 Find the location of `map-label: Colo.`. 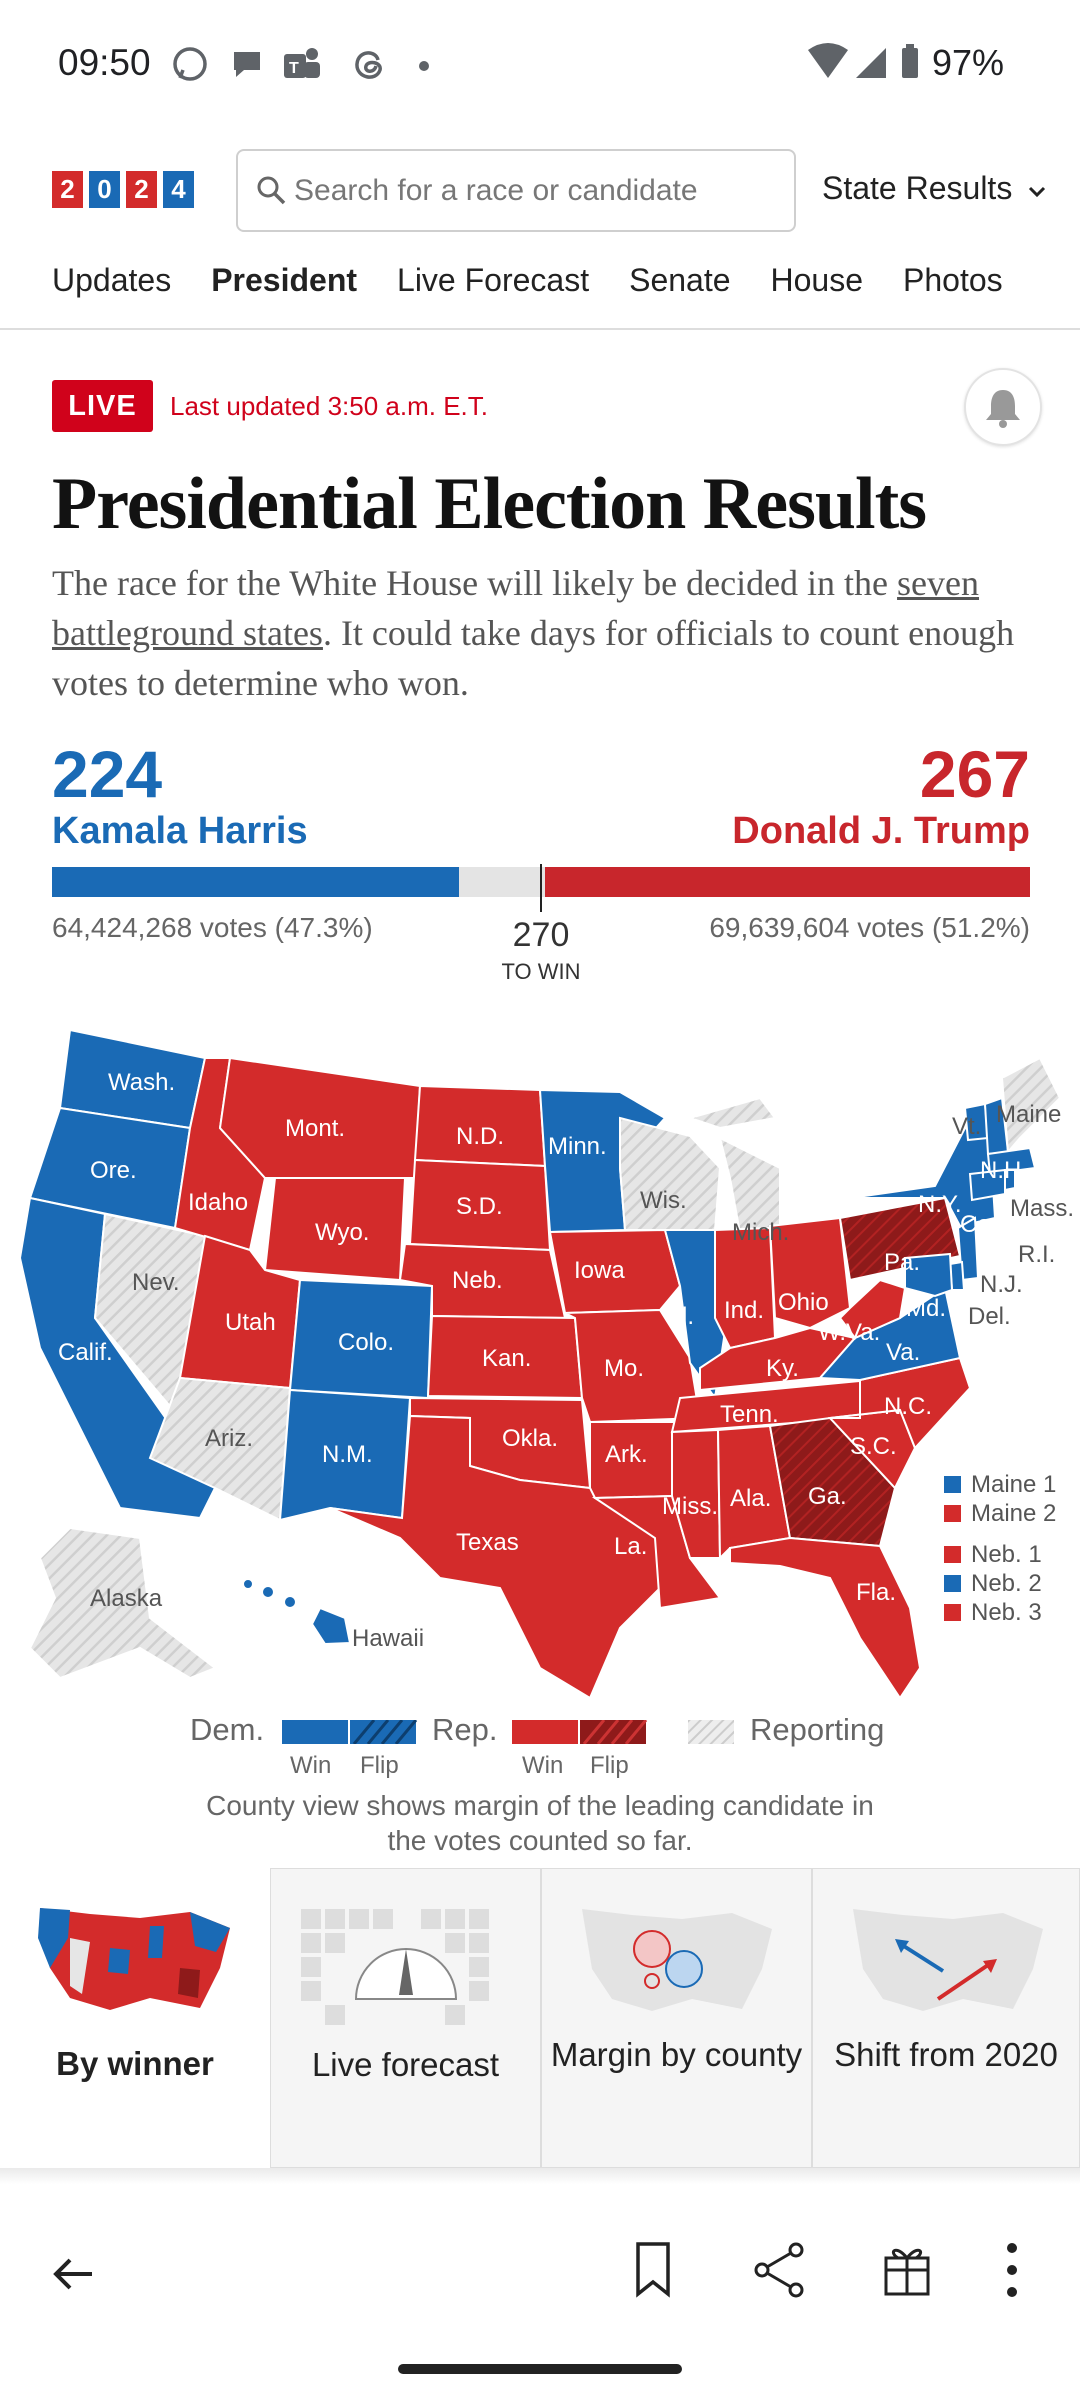

map-label: Colo. is located at coordinates (366, 1342).